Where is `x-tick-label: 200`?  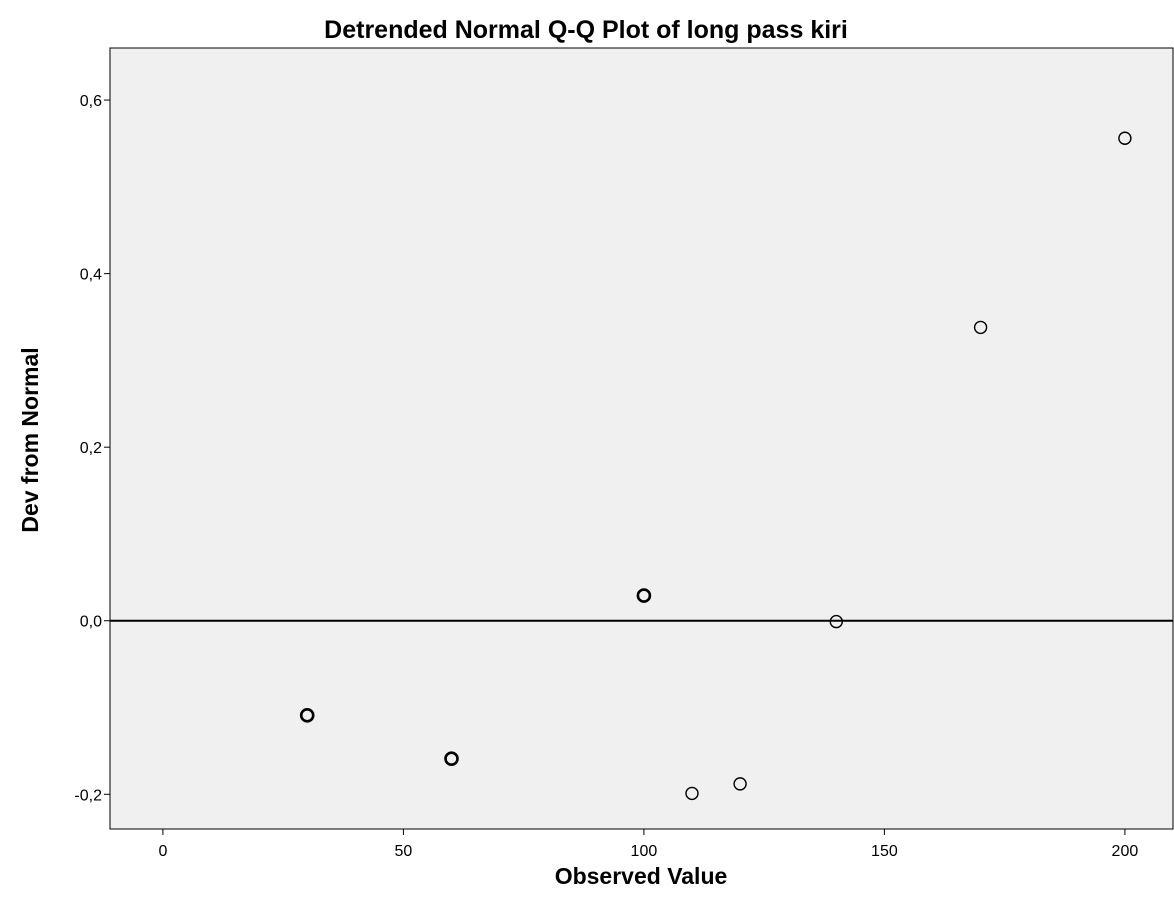 x-tick-label: 200 is located at coordinates (1125, 851).